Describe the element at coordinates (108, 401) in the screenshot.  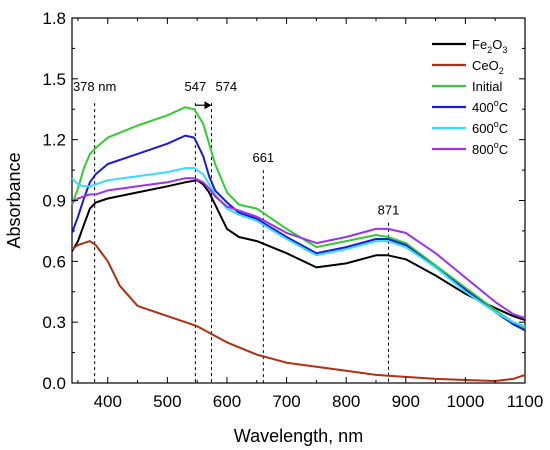
I see `x-tick-label: 400` at that location.